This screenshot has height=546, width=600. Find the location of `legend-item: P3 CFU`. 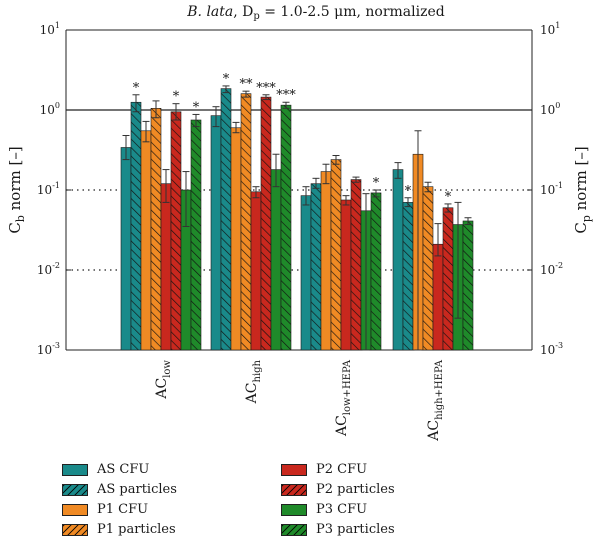

legend-item: P3 CFU is located at coordinates (324, 509).